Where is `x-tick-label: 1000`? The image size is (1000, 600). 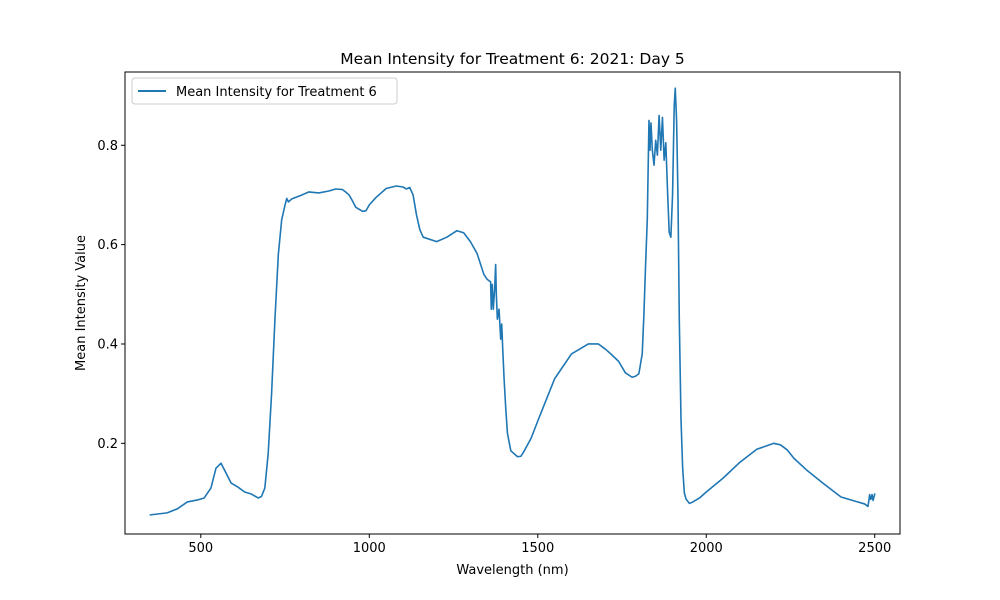
x-tick-label: 1000 is located at coordinates (369, 548).